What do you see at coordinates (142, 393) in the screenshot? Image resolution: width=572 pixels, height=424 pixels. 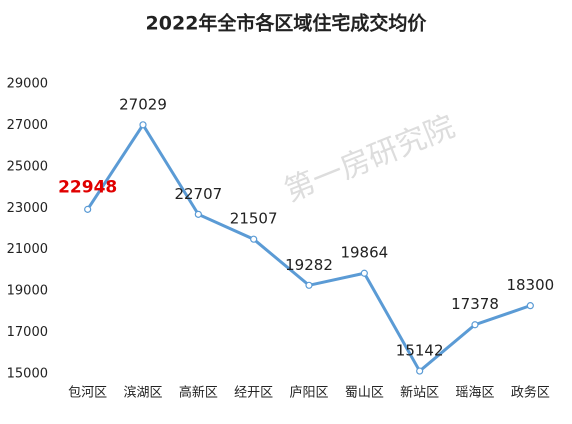 I see `x-tick-label: 滨湖区` at bounding box center [142, 393].